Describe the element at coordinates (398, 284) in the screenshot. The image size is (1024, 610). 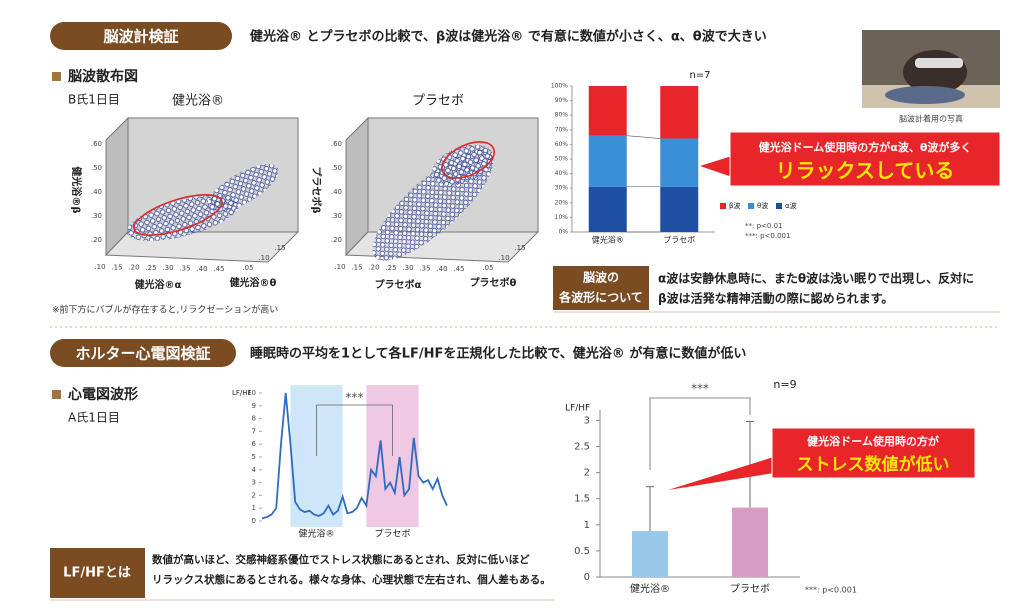
I see `axis-label: プラセボα` at that location.